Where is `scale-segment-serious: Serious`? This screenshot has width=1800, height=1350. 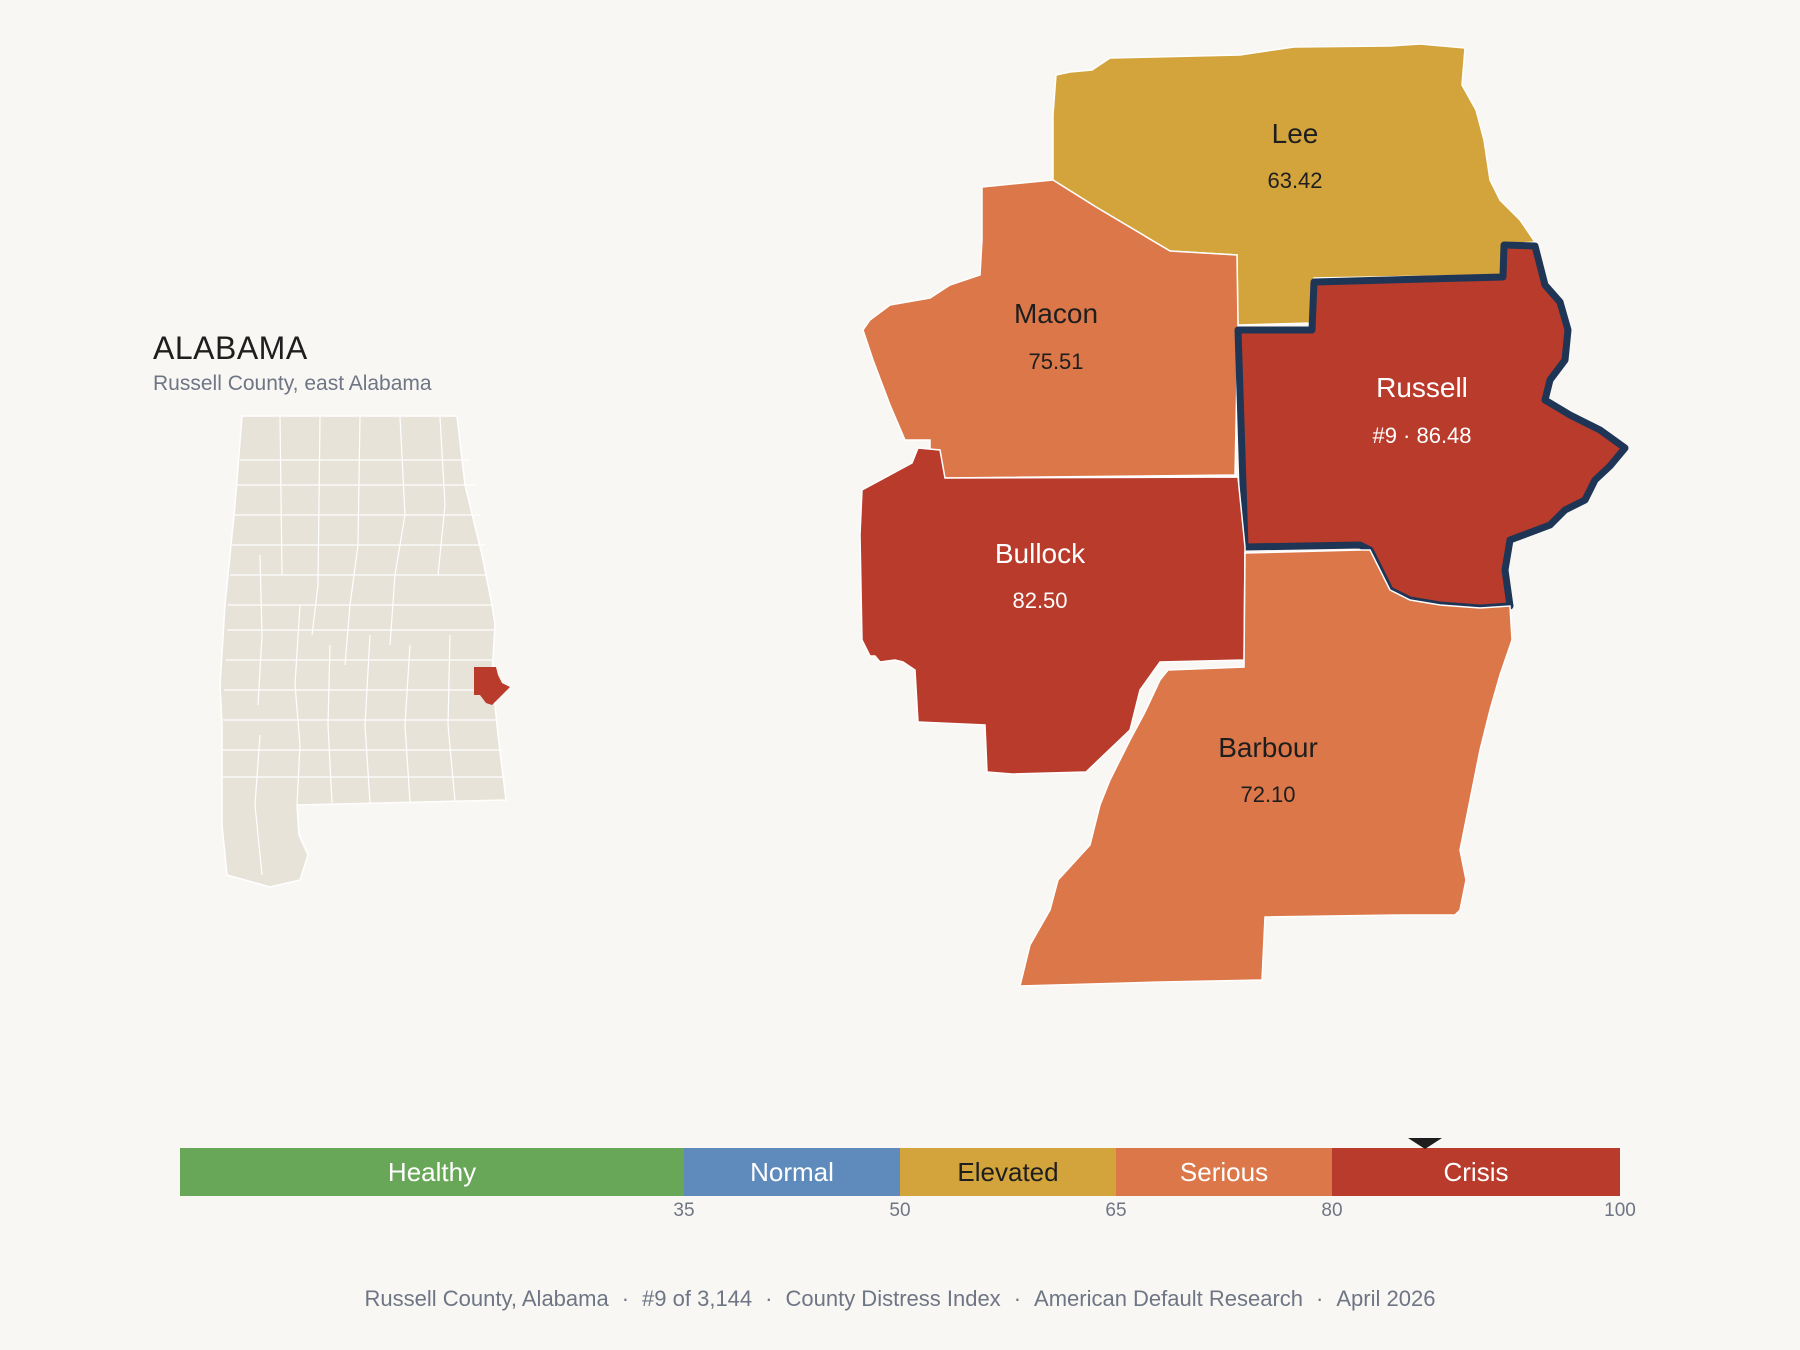 scale-segment-serious: Serious is located at coordinates (1224, 1172).